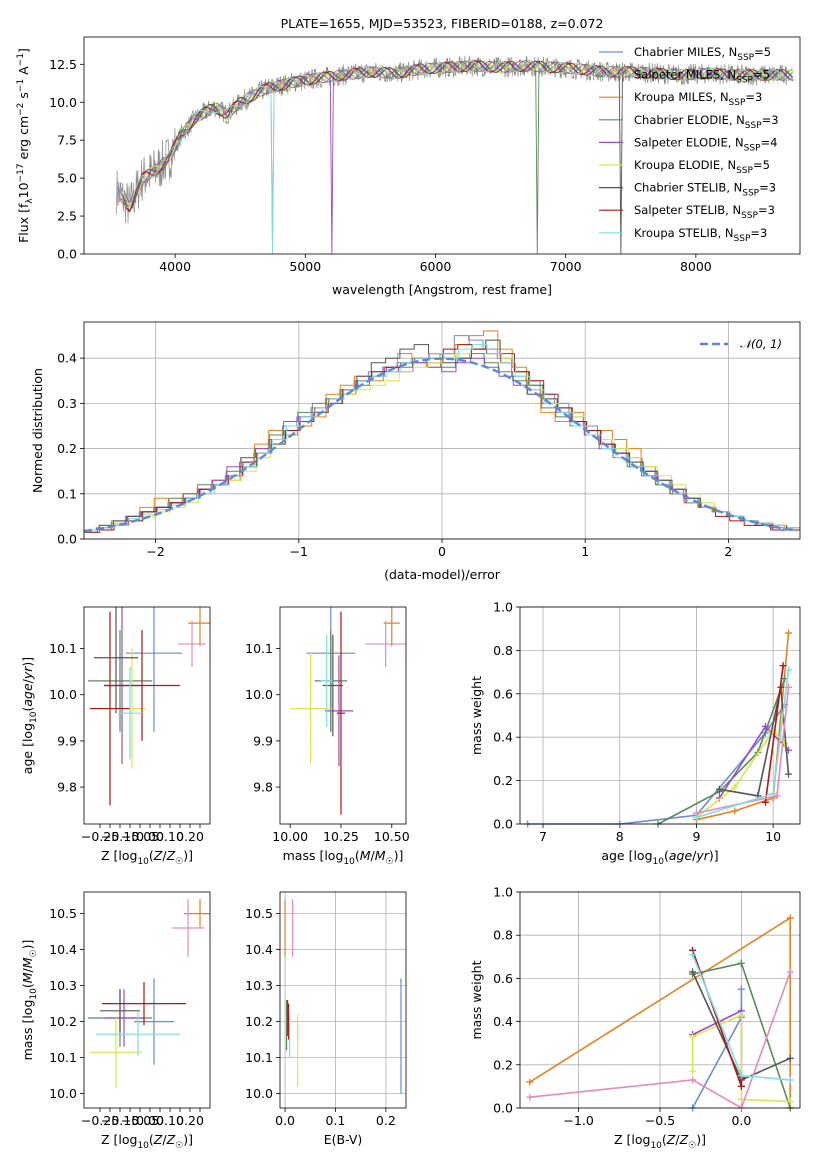  What do you see at coordinates (685, 52) in the screenshot?
I see `label-part: Chabrier MILES, N` at bounding box center [685, 52].